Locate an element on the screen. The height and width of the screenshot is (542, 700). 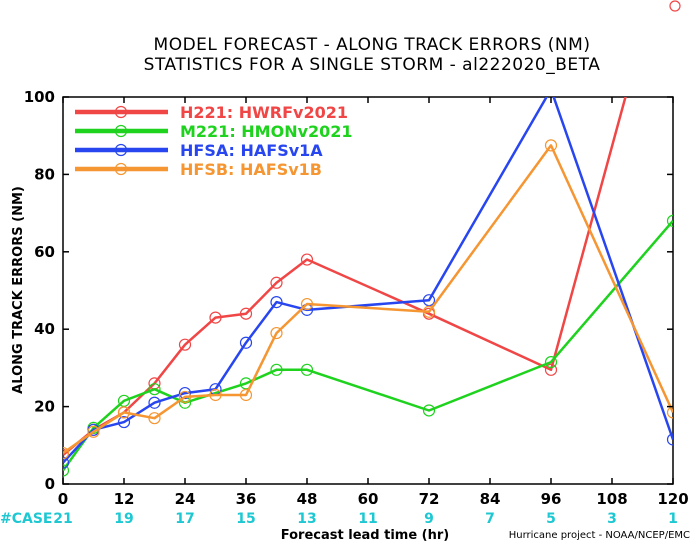
case-count: 9 is located at coordinates (429, 519).